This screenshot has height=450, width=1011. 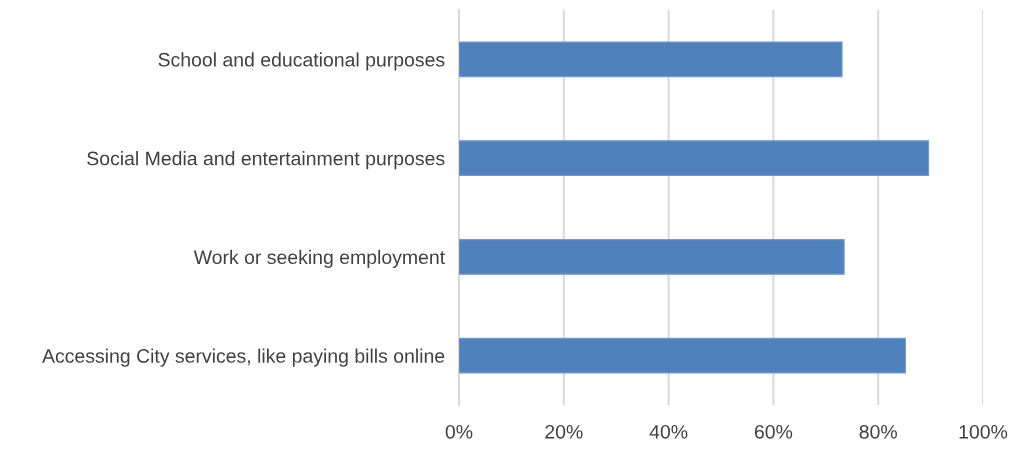 What do you see at coordinates (459, 431) in the screenshot?
I see `x-tick-label: 0%` at bounding box center [459, 431].